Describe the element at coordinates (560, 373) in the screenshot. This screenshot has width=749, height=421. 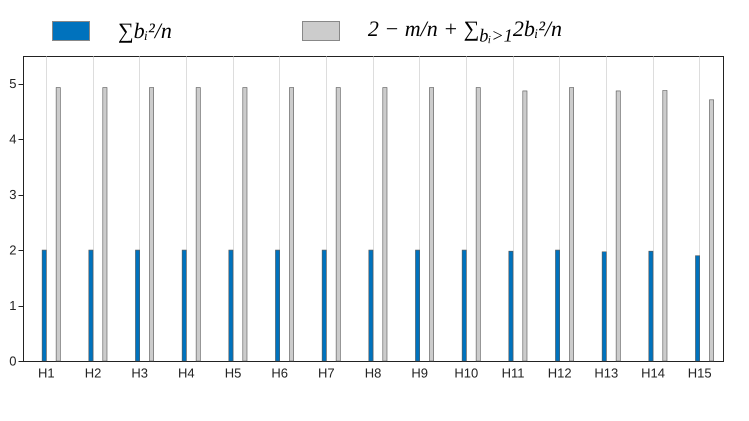
I see `x-tick-label: H12` at that location.